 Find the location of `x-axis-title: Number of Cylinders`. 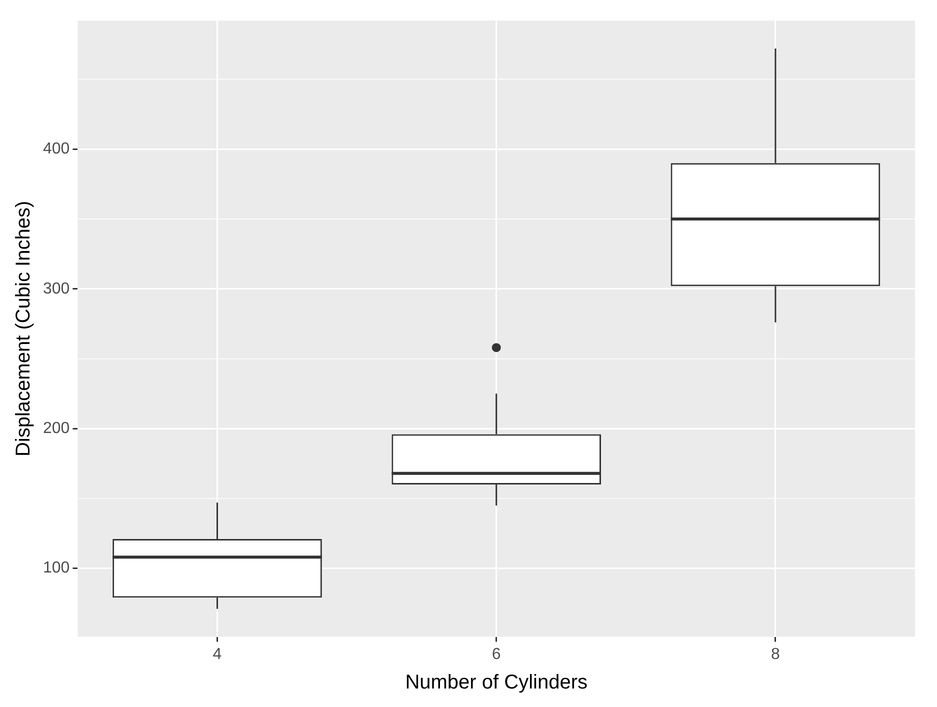

x-axis-title: Number of Cylinders is located at coordinates (496, 683).